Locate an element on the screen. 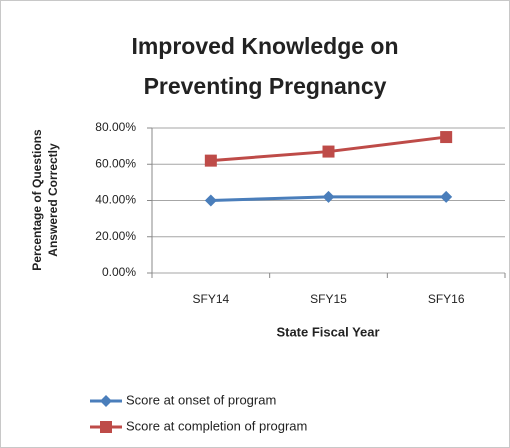 This screenshot has height=448, width=510. x-tick-label: SFY15 is located at coordinates (328, 299).